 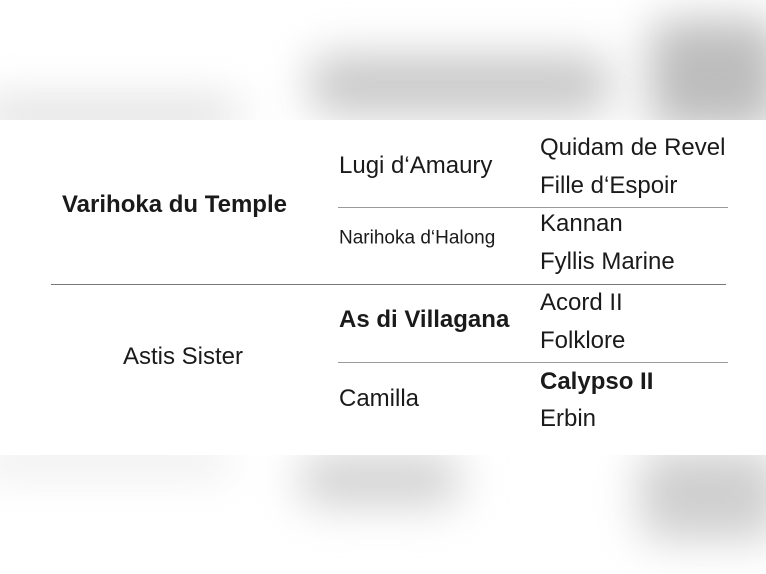 I want to click on dam-dam-name: Camilla, so click(x=379, y=398).